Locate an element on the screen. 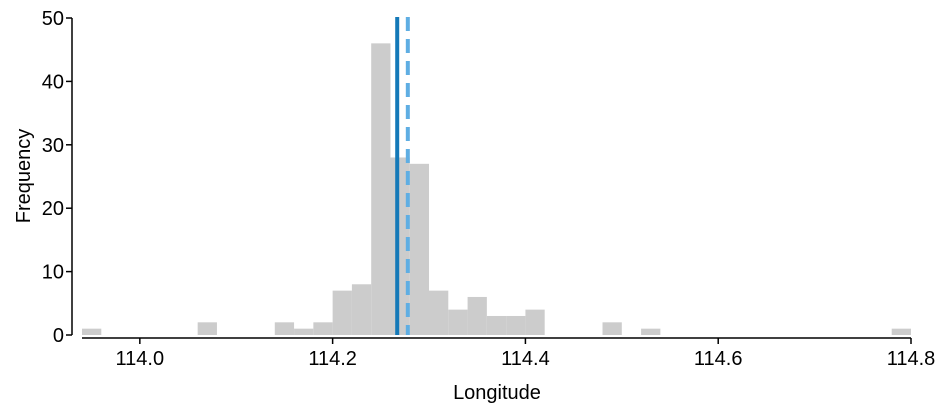 The width and height of the screenshot is (945, 409). x-tick-label: 114.4 is located at coordinates (525, 359).